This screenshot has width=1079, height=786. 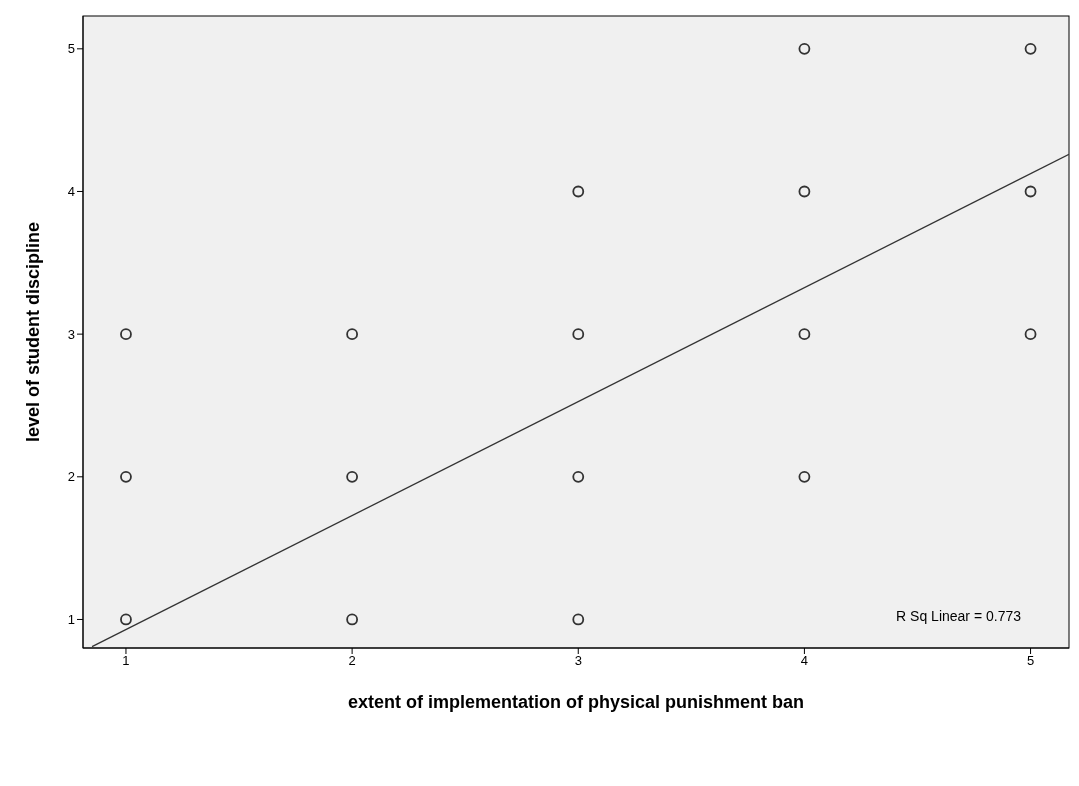 I want to click on x-tick-label: 3, so click(x=578, y=661).